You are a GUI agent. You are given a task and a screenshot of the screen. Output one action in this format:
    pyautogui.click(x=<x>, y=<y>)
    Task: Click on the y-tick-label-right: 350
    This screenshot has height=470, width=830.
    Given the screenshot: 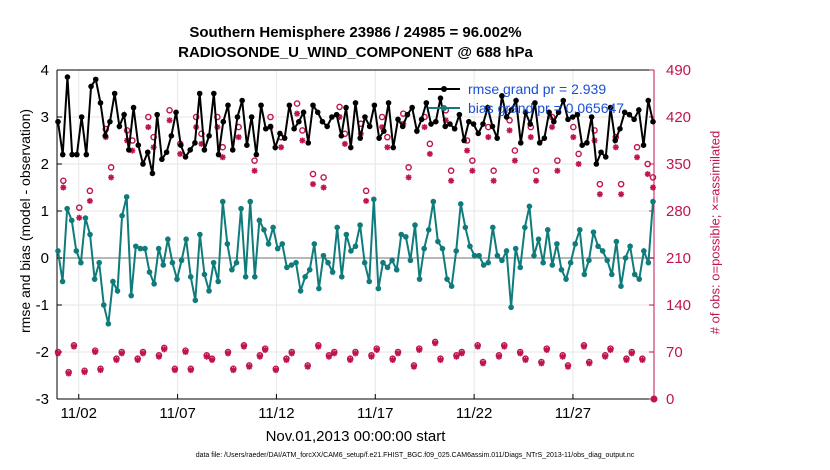 What is the action you would take?
    pyautogui.click(x=678, y=164)
    